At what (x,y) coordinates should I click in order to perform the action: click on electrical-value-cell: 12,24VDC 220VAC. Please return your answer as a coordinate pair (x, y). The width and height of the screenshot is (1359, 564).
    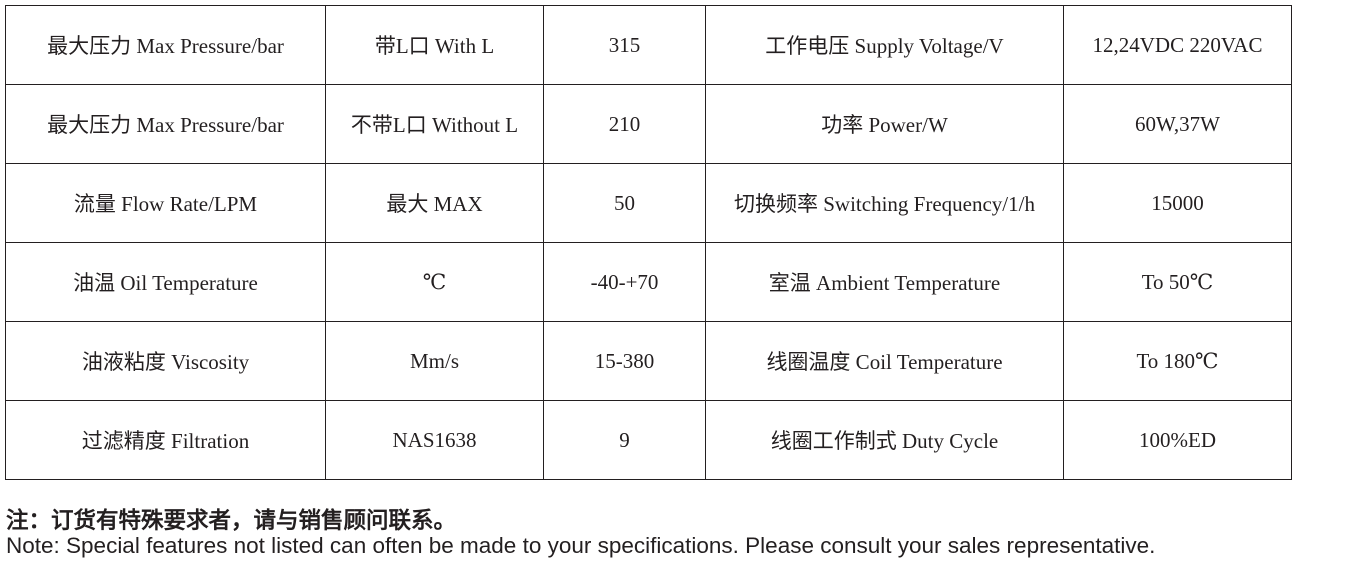
    Looking at the image, I should click on (1177, 45).